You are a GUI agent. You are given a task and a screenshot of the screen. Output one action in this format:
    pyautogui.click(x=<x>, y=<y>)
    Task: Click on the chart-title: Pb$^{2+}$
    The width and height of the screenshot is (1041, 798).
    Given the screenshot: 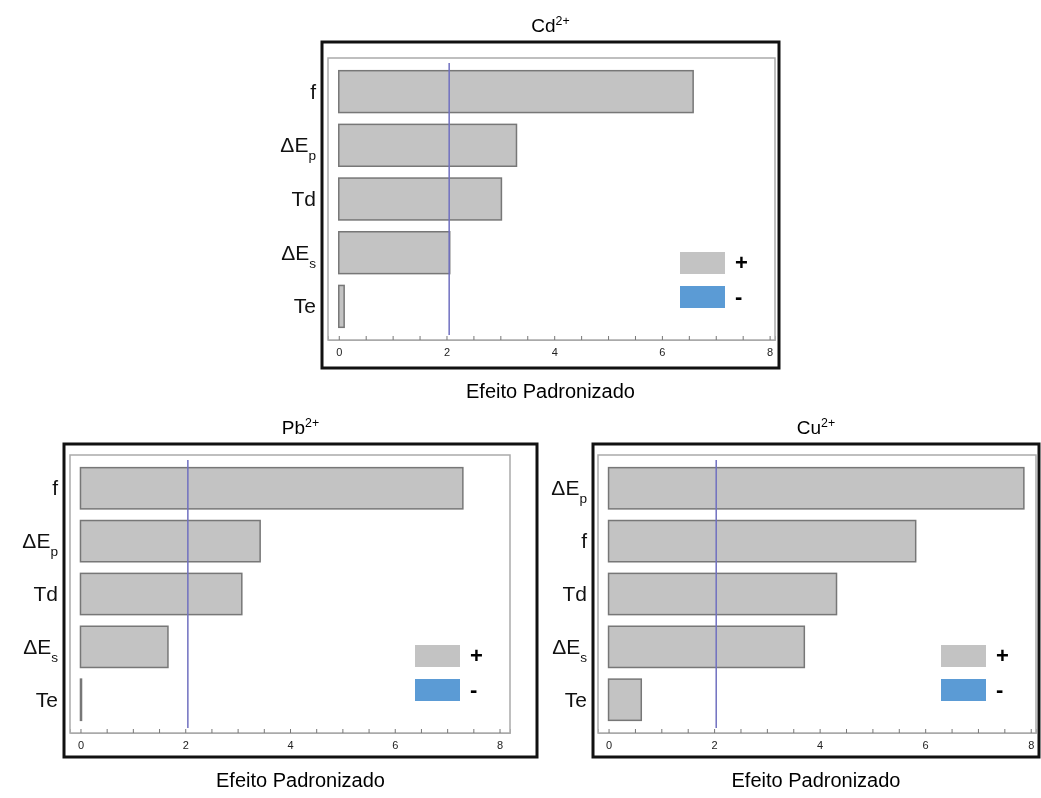 What is the action you would take?
    pyautogui.click(x=300, y=427)
    